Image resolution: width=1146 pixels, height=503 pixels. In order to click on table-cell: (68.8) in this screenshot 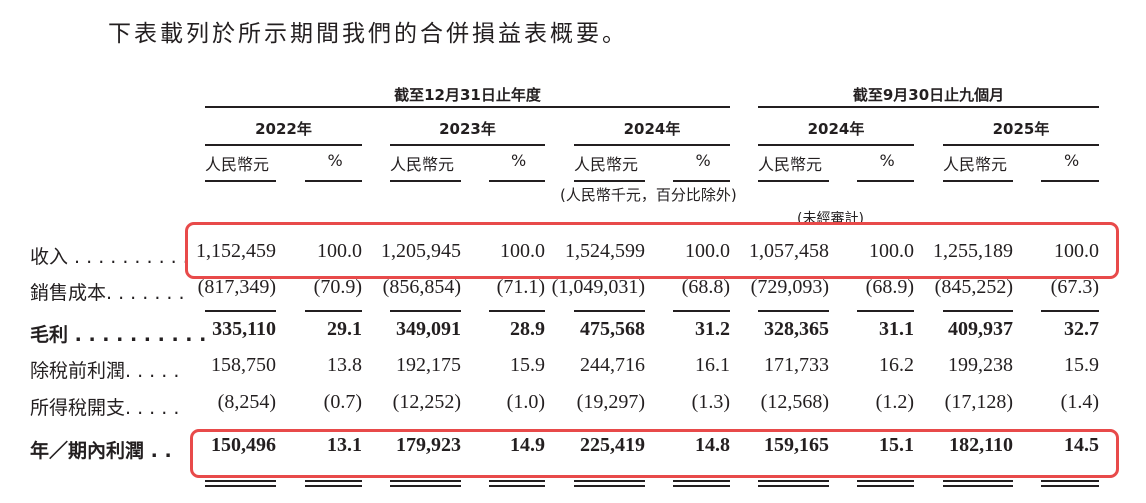, I will do `click(705, 287)`.